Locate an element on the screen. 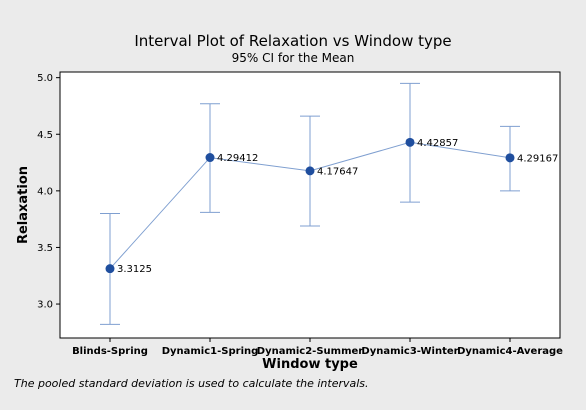 The height and width of the screenshot is (414, 586). x-tick-label: Dynamic1-Spring is located at coordinates (210, 351).